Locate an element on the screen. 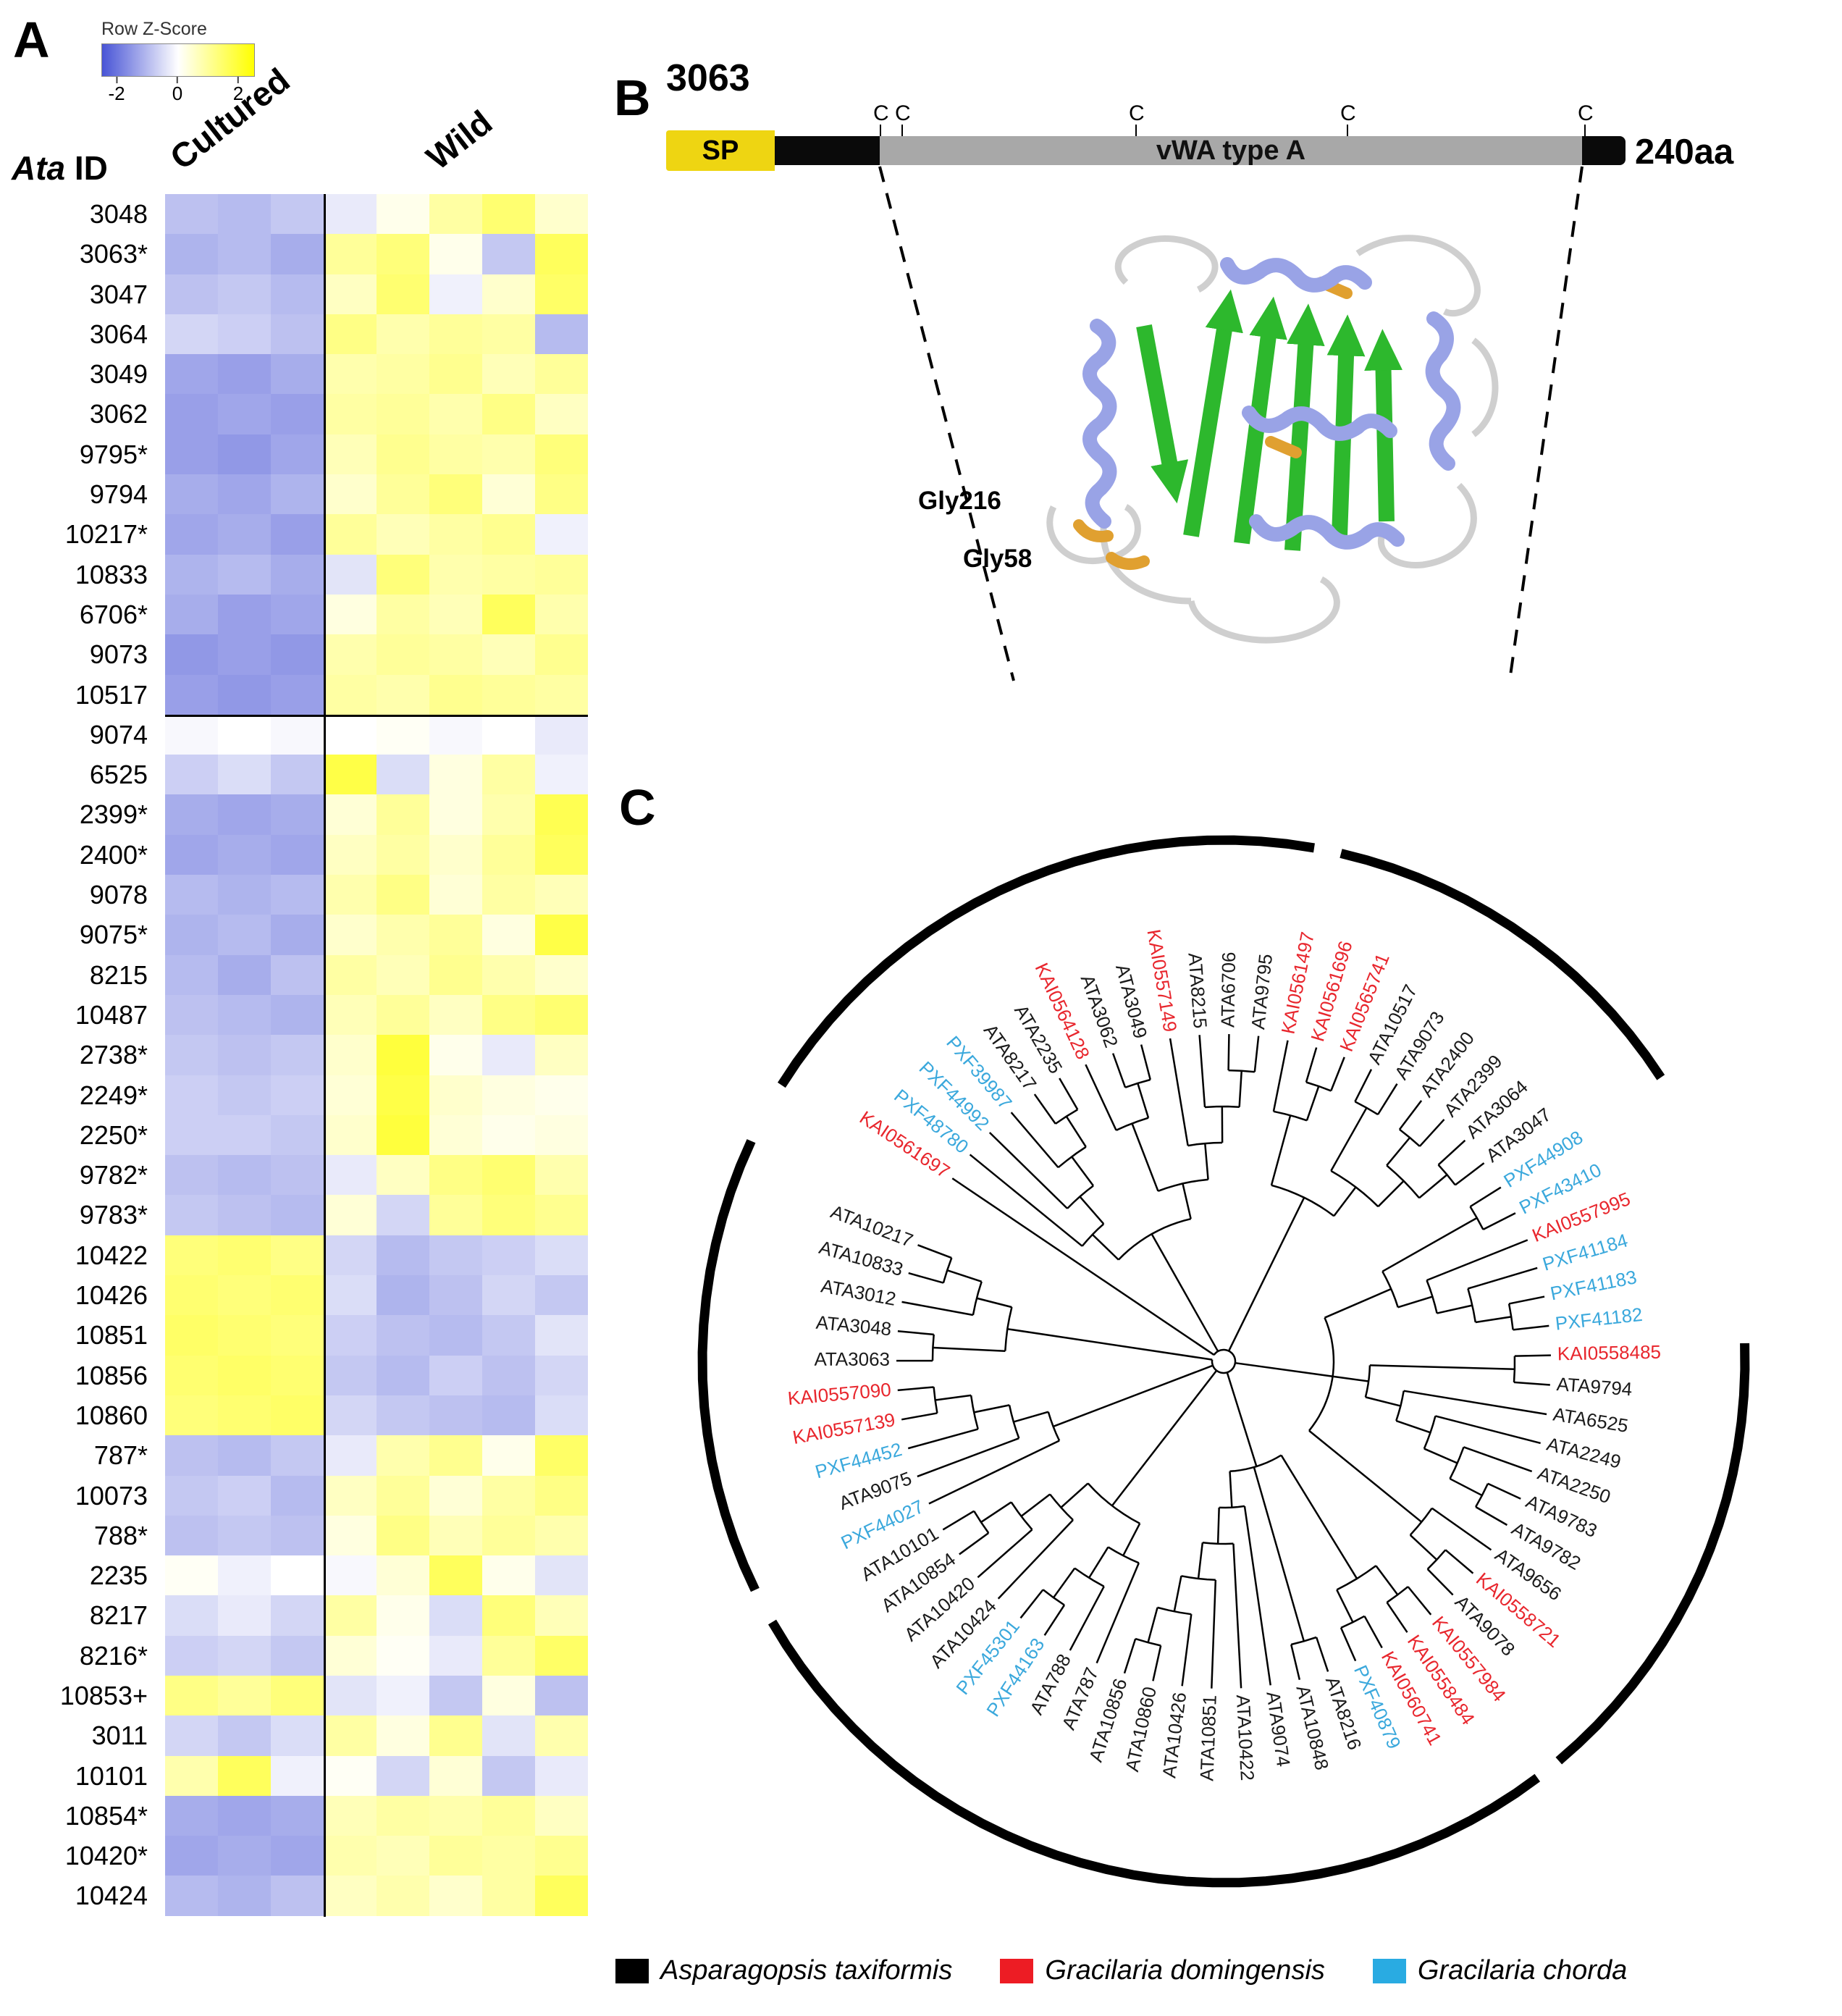  row-label: 8215 is located at coordinates (118, 974).